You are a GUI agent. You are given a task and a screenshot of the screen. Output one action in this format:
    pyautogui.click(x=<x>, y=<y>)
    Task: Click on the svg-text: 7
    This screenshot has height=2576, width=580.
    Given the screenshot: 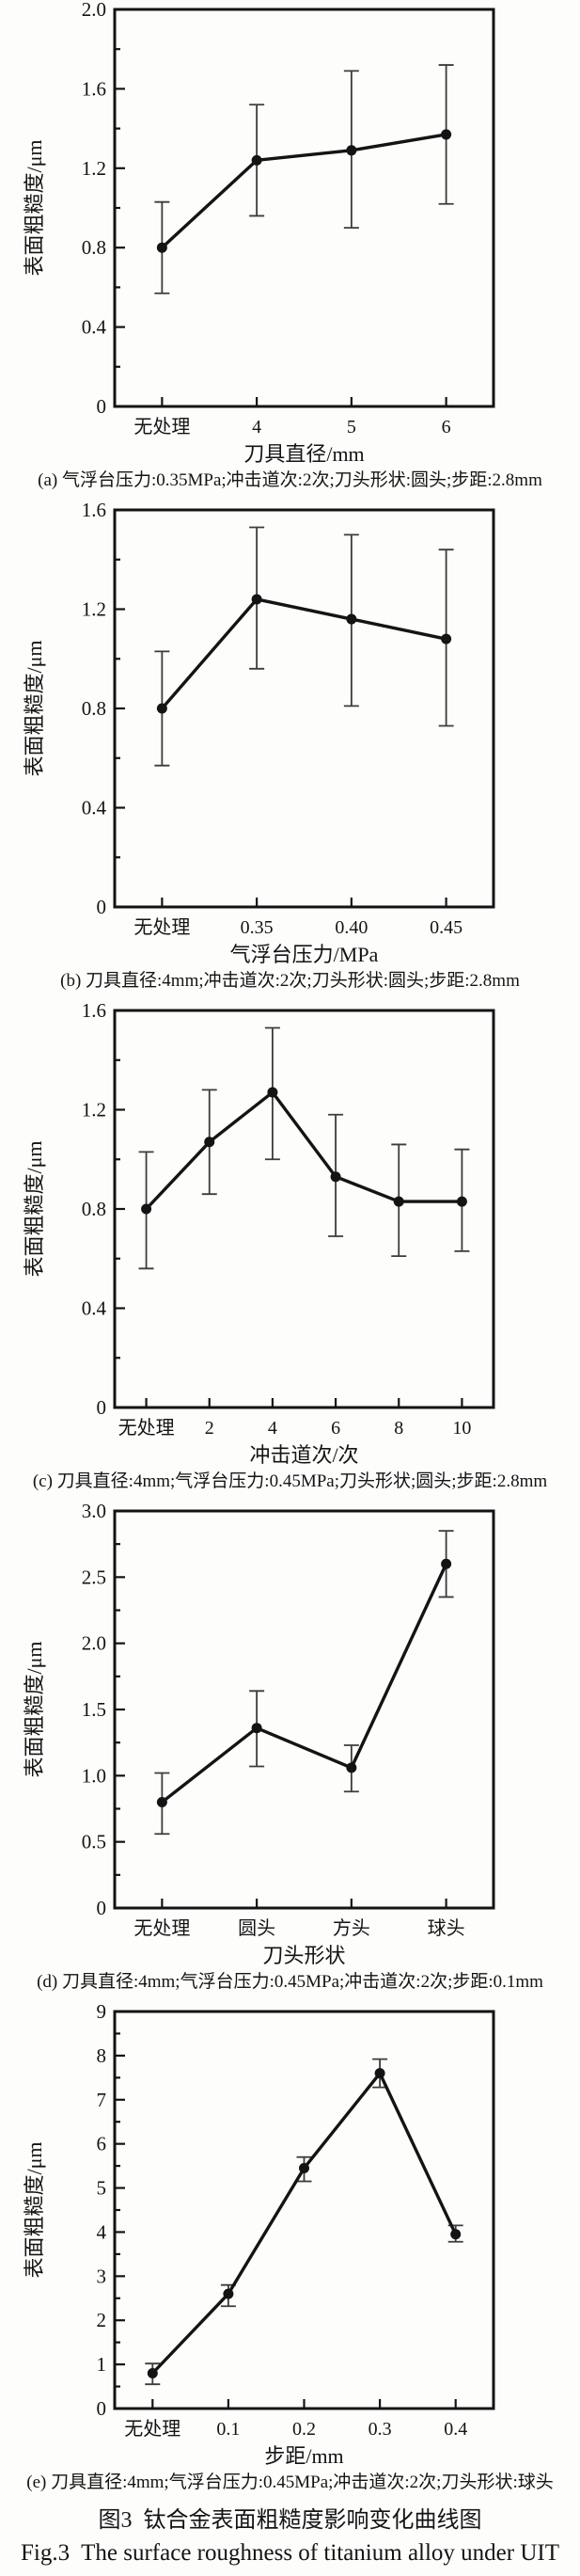 What is the action you would take?
    pyautogui.click(x=102, y=2100)
    